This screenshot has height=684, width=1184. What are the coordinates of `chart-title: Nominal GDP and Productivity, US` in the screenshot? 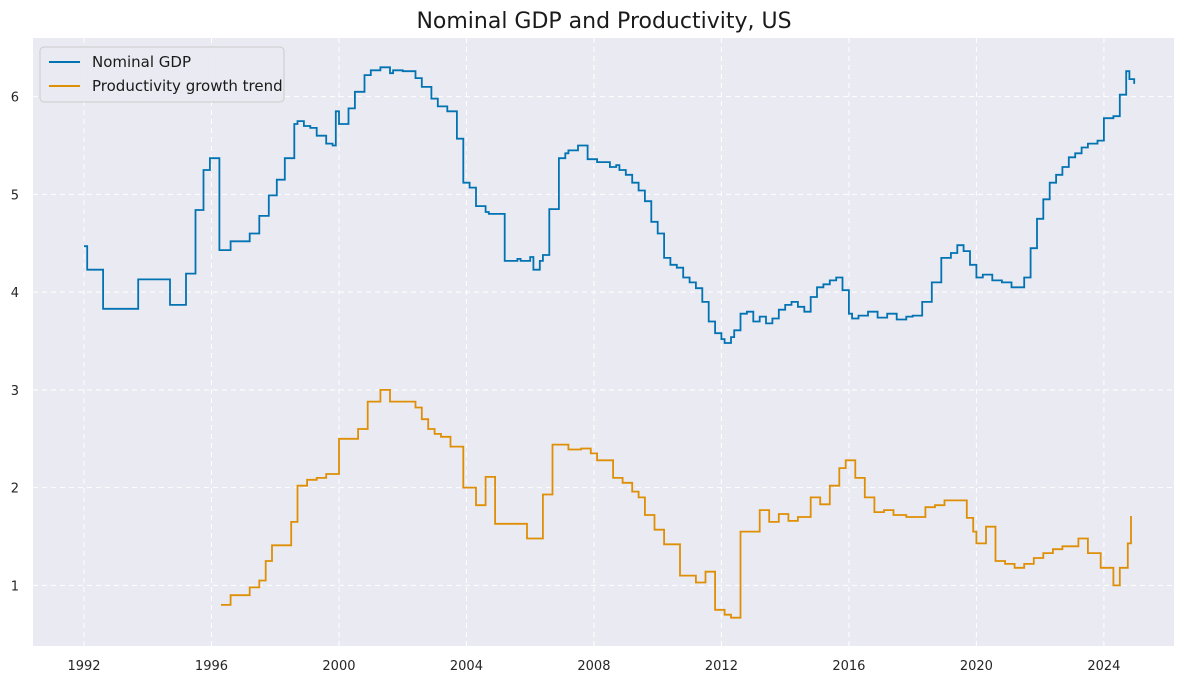 It's located at (603, 21).